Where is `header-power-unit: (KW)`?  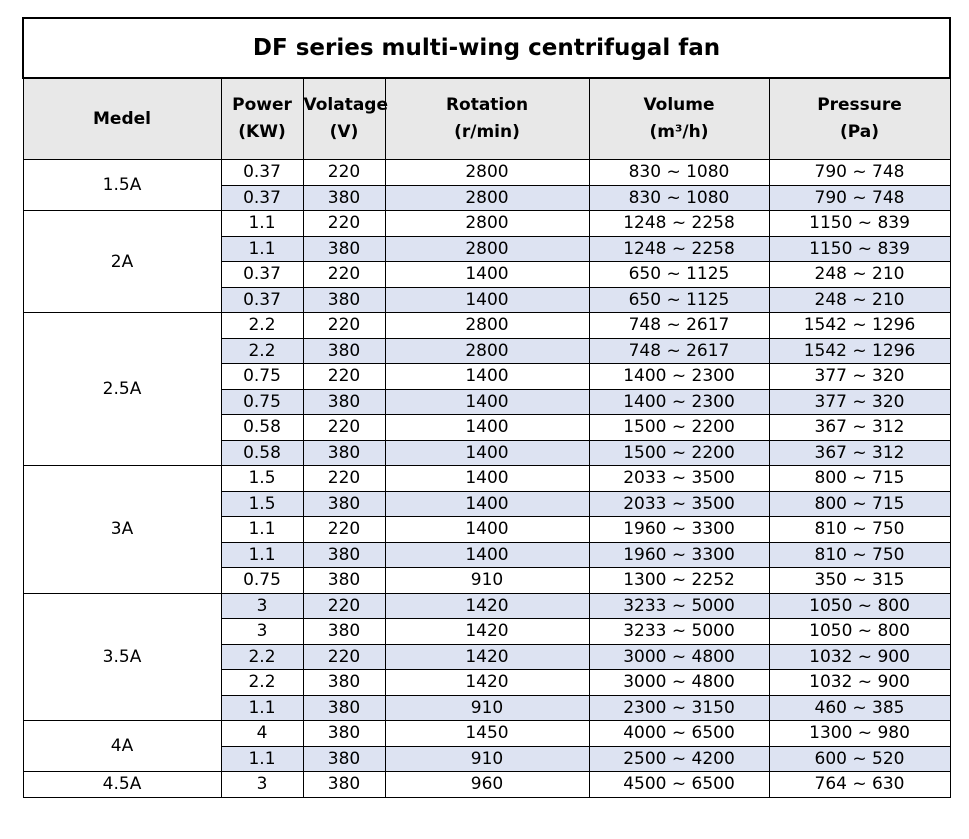 header-power-unit: (KW) is located at coordinates (262, 132).